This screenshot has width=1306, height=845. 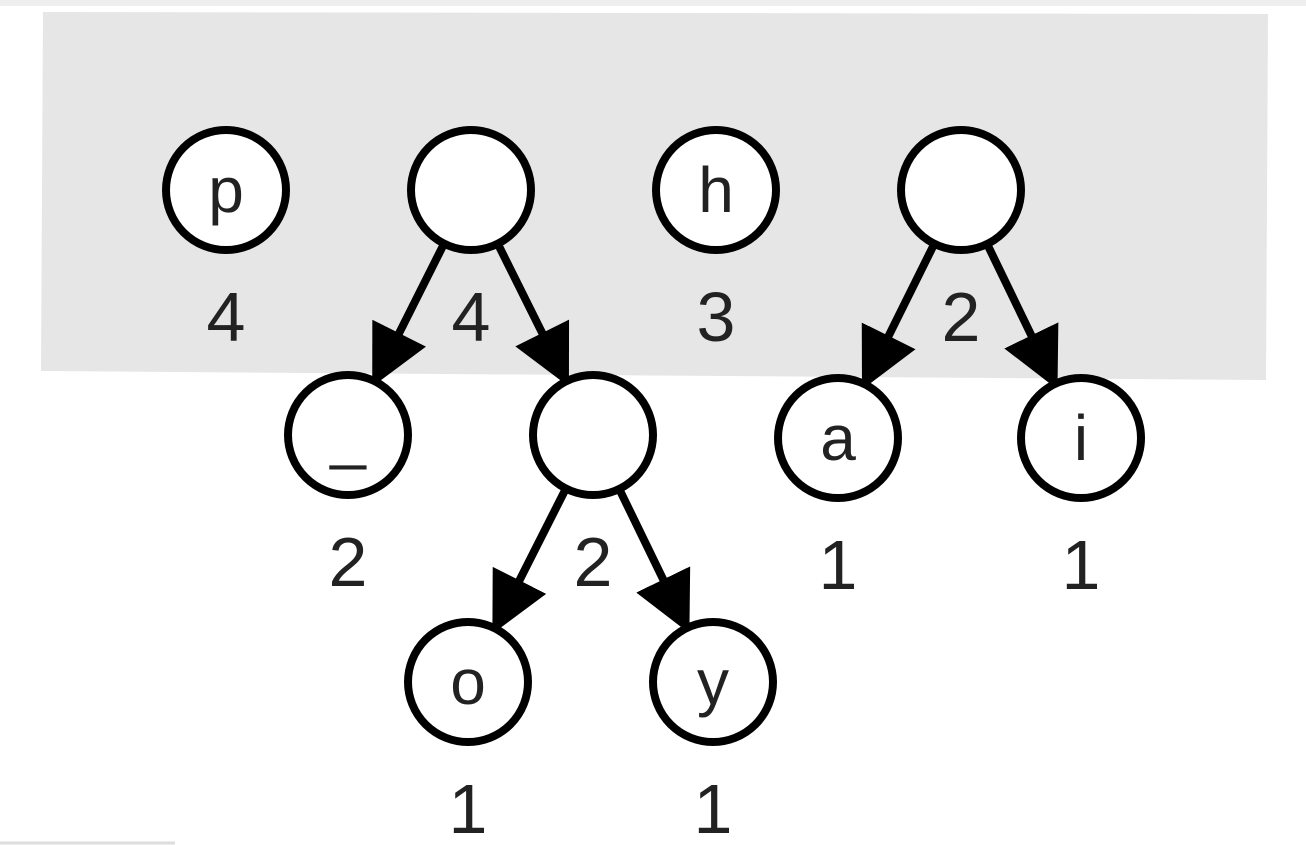 I want to click on edge-arrow-t1r-to-y, so click(x=653, y=560).